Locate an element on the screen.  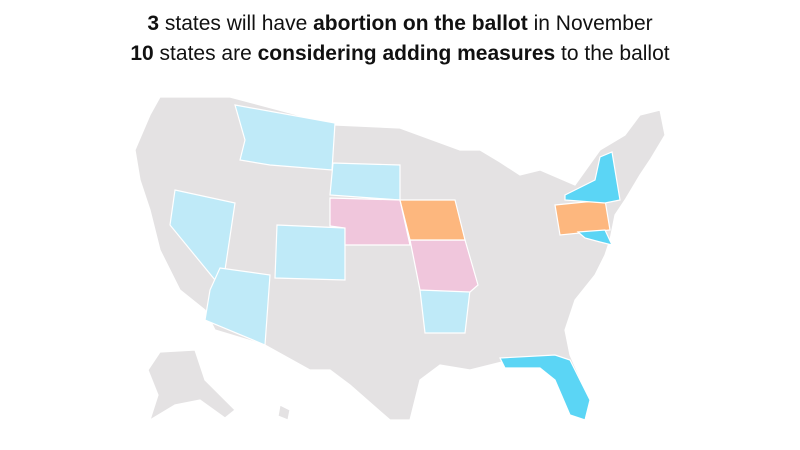
missouri is located at coordinates (444, 266).